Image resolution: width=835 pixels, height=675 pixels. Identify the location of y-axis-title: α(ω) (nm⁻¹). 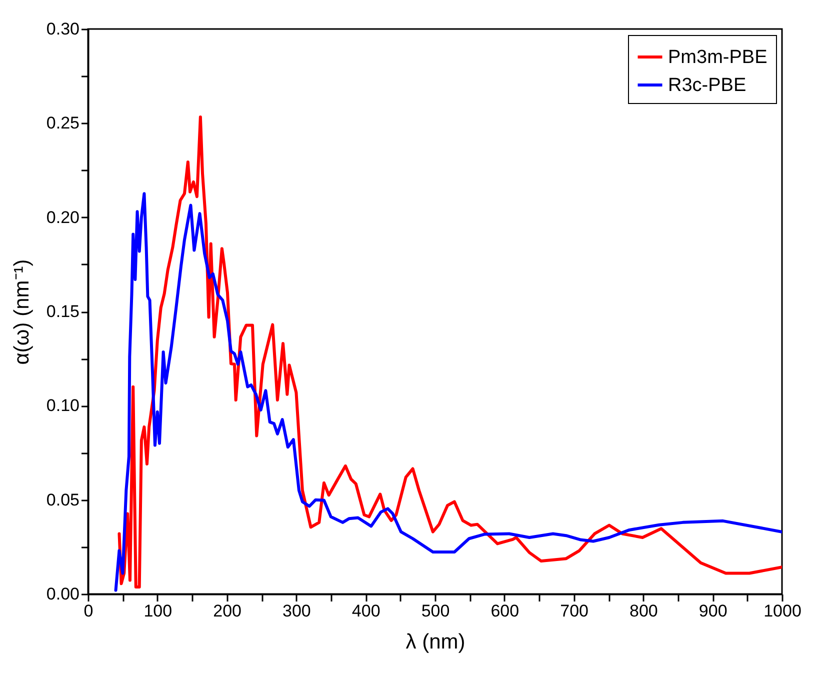
(22, 312).